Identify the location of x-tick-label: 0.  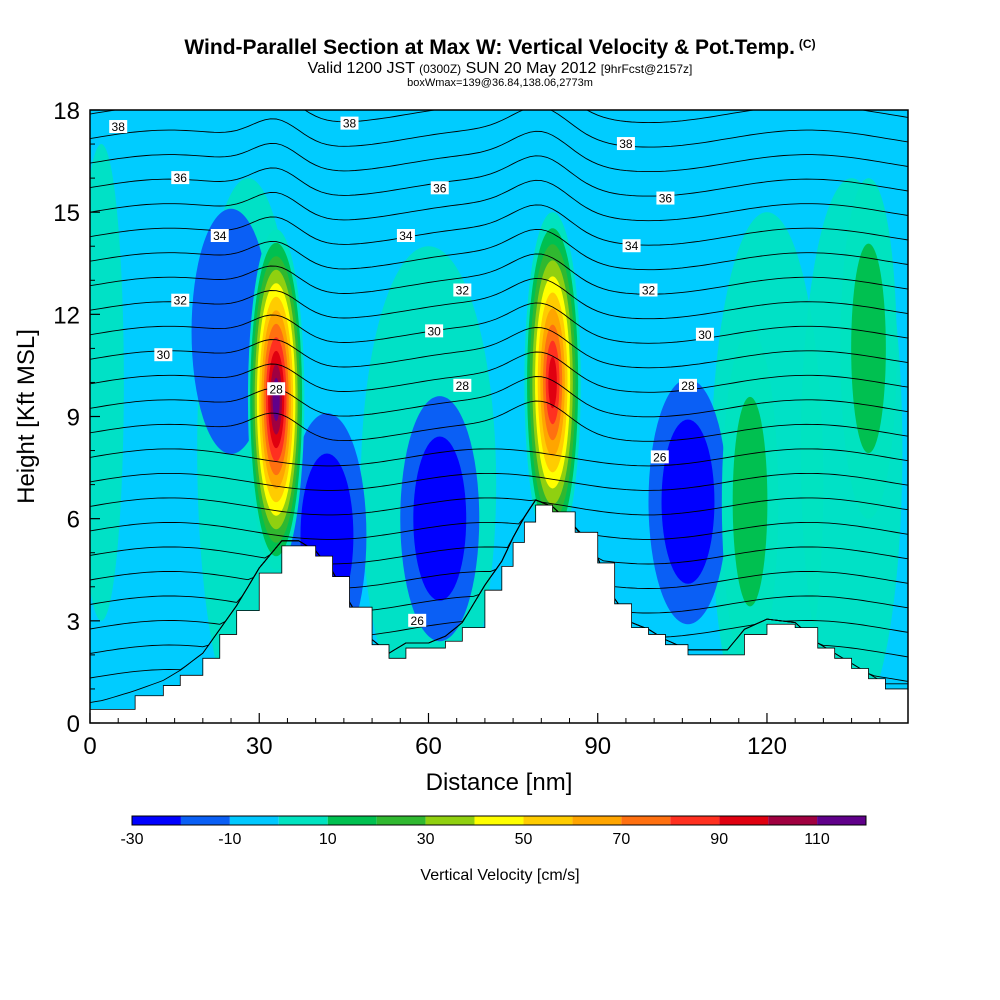
(89, 746).